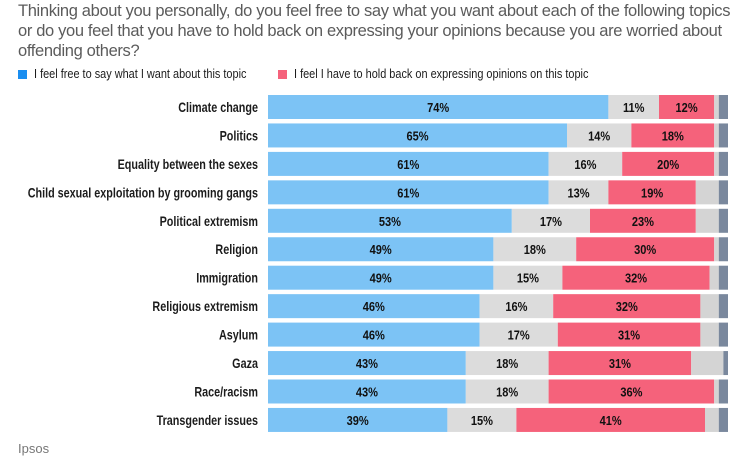  I want to click on data-label-hold_back: 12%, so click(687, 107).